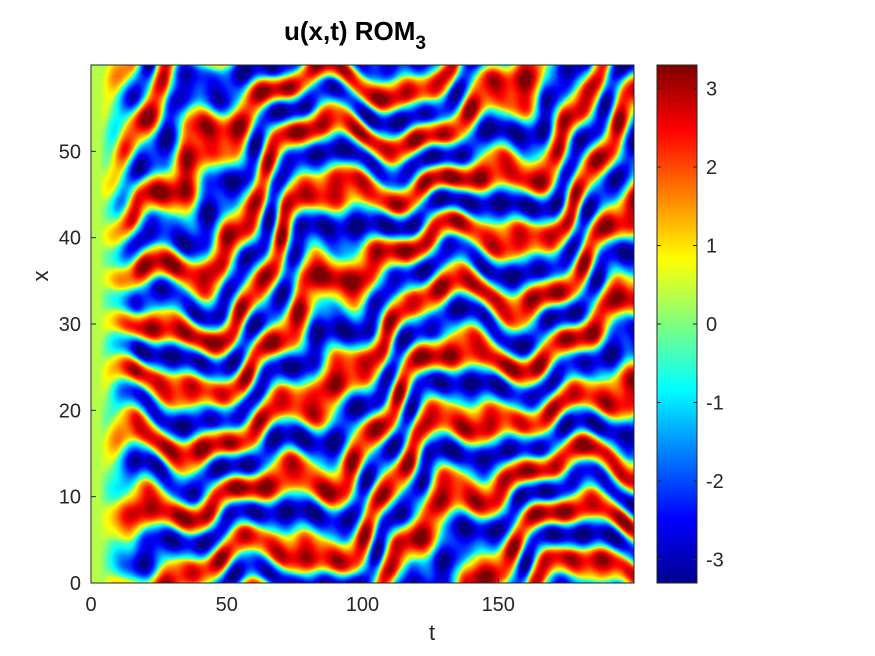 Image resolution: width=875 pixels, height=656 pixels. What do you see at coordinates (70, 239) in the screenshot?
I see `y-tick-label: 40` at bounding box center [70, 239].